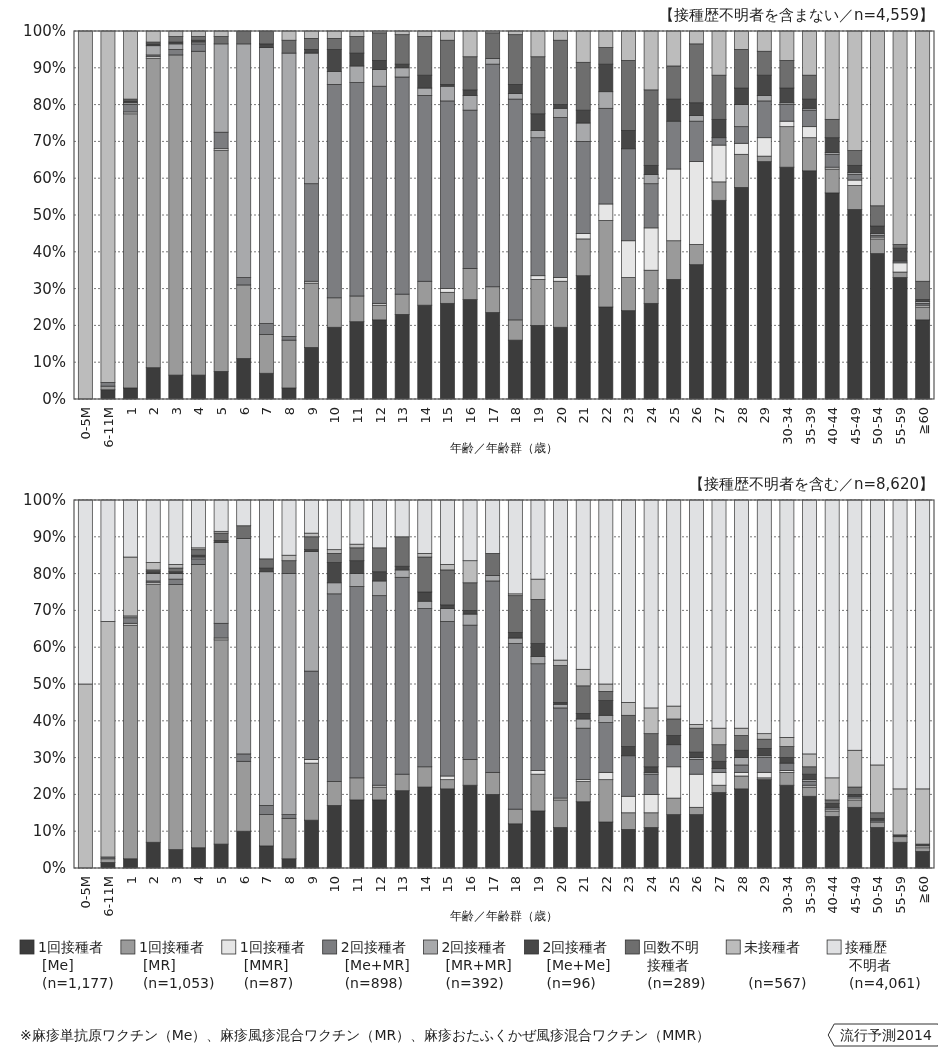  Describe the element at coordinates (176, 965) in the screenshot. I see `legend-label: 1回接種者 [MR] (n=1,053)` at that location.